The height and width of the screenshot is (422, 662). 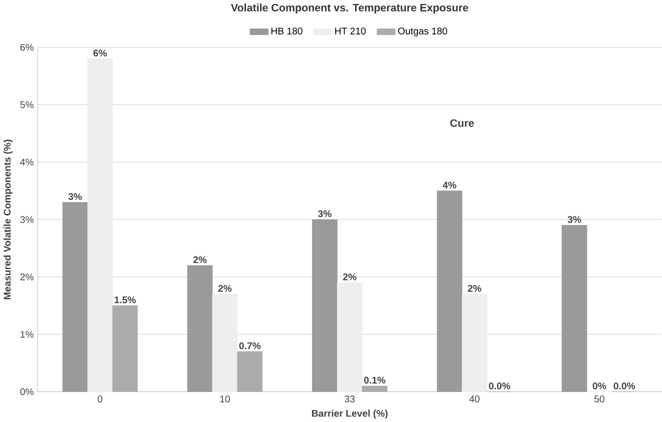 I want to click on x-tick-label: 0, so click(x=100, y=398).